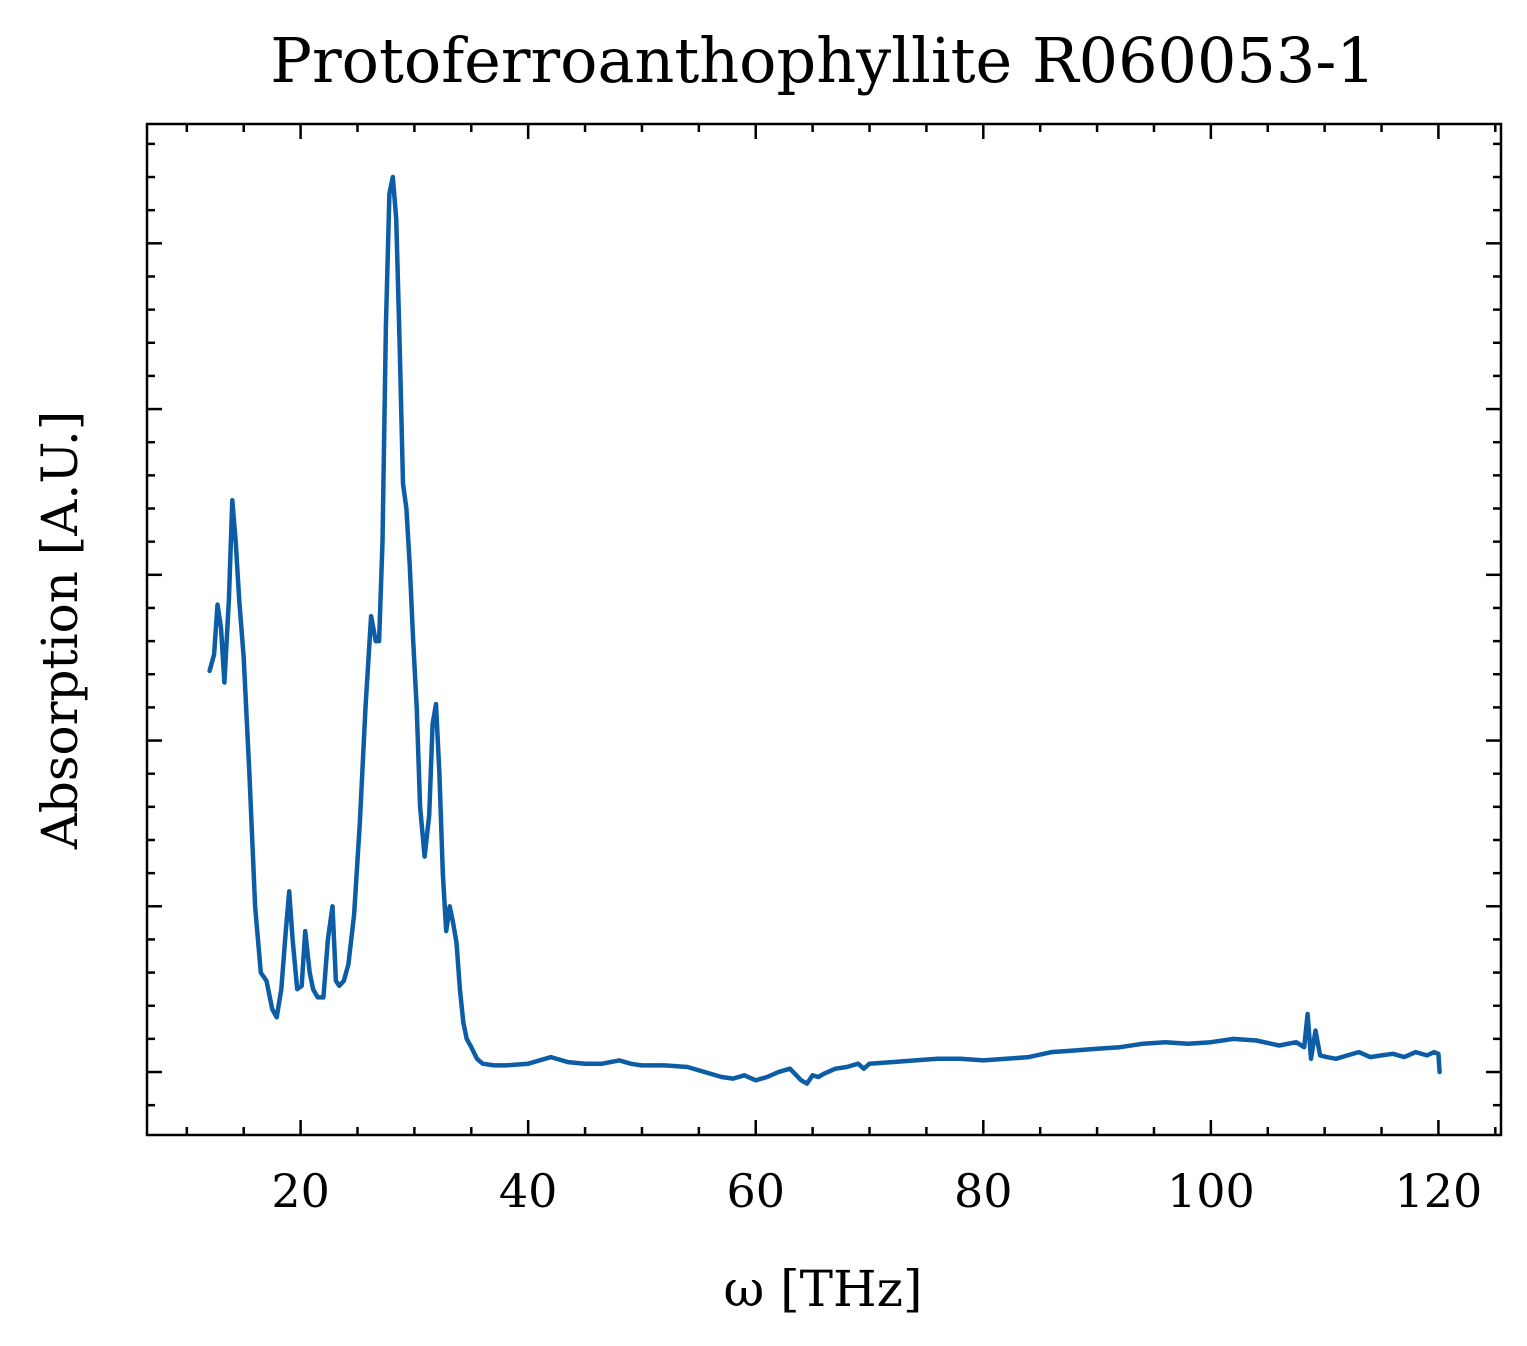  What do you see at coordinates (300, 1191) in the screenshot?
I see `x-tick-label: 20` at bounding box center [300, 1191].